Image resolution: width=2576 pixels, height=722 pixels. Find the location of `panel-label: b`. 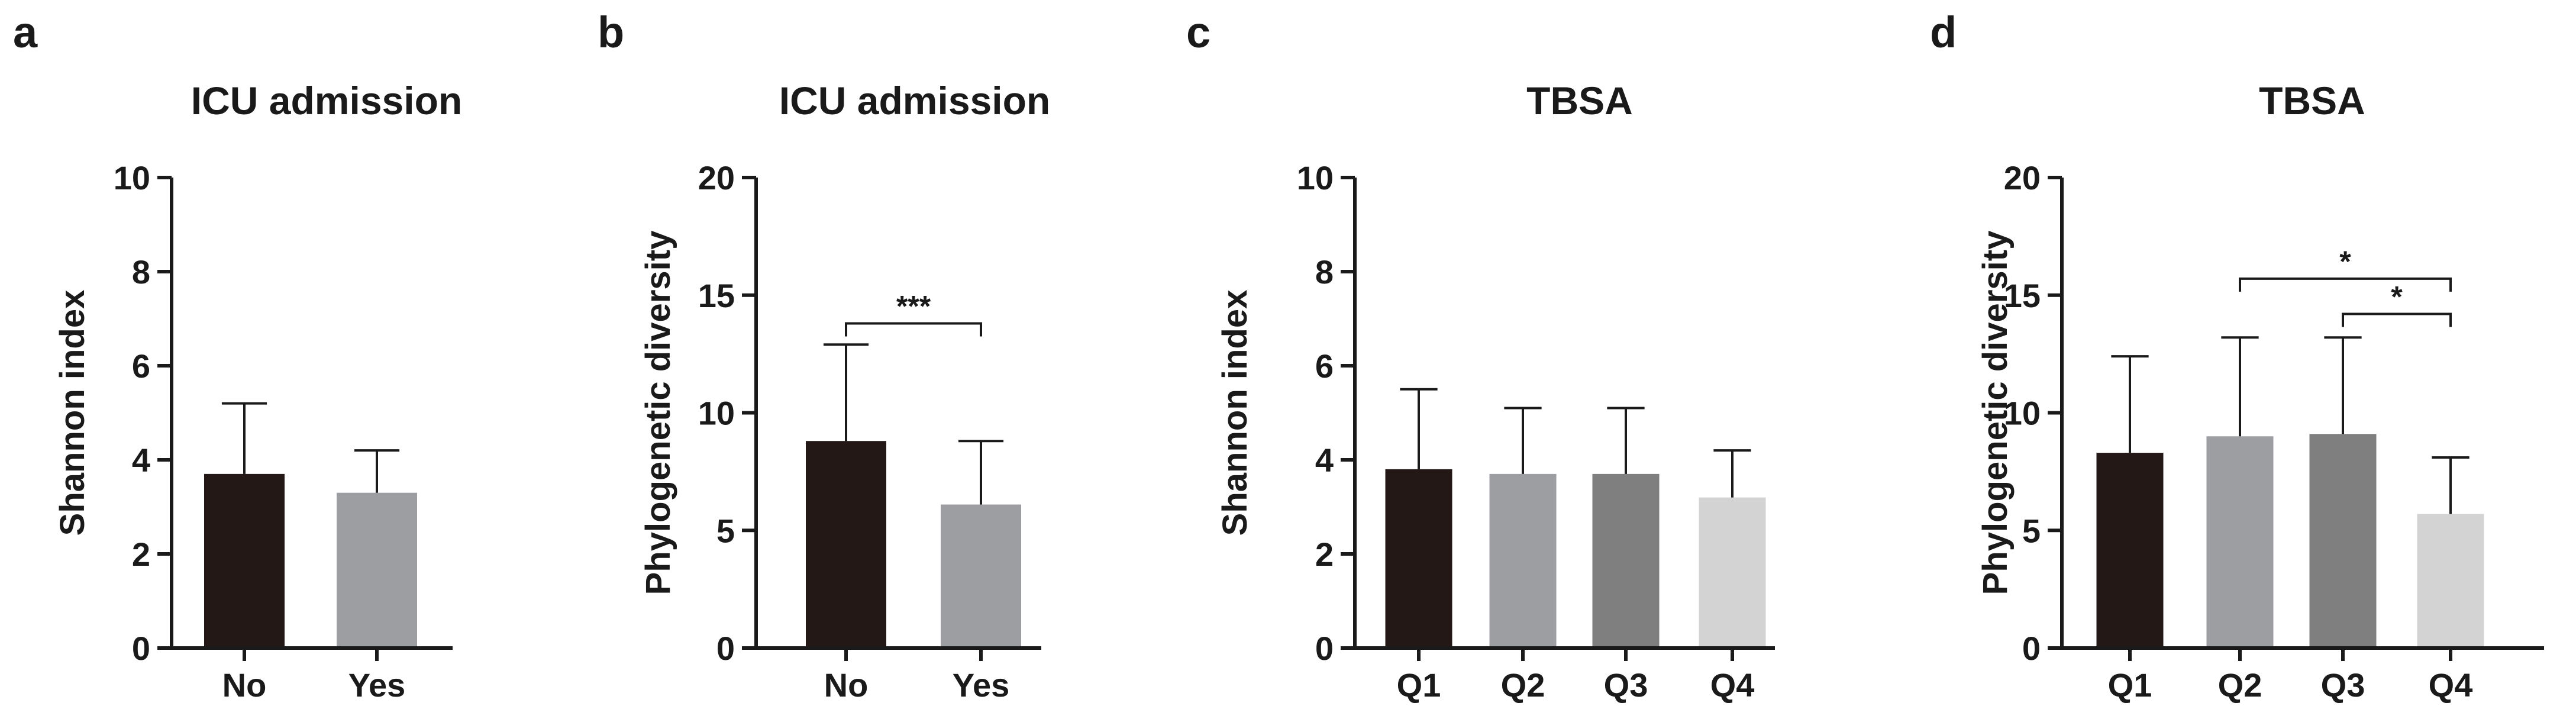

panel-label: b is located at coordinates (611, 32).